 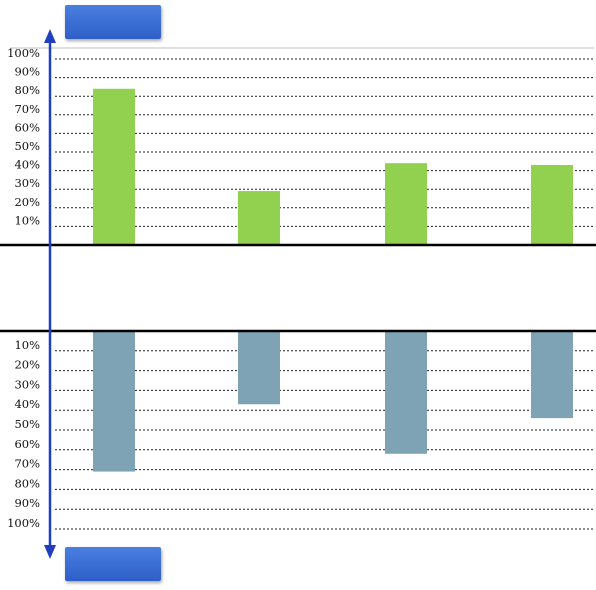 I want to click on bottom-tick-label: 100%, so click(x=23, y=523).